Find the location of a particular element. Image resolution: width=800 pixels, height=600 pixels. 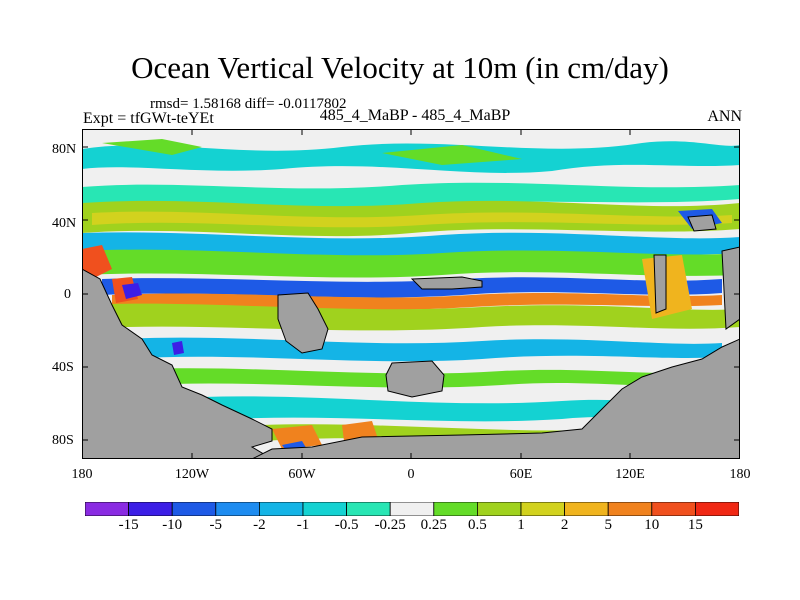

colorbar-label: -1 is located at coordinates (303, 525).